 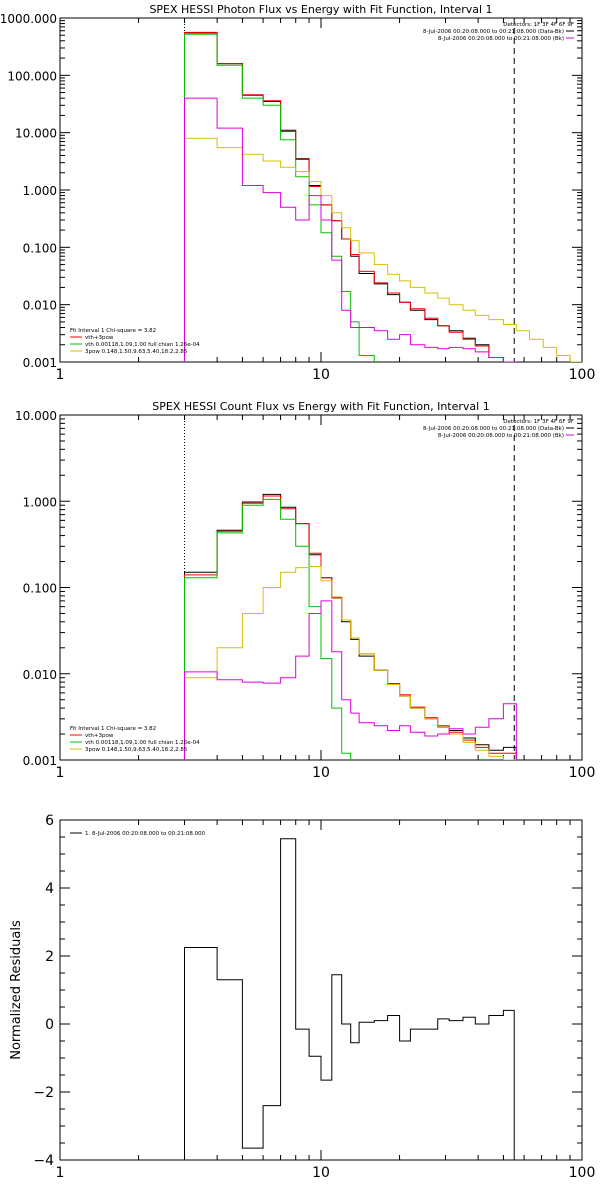 What do you see at coordinates (49, 957) in the screenshot?
I see `y-tick-label: 2` at bounding box center [49, 957].